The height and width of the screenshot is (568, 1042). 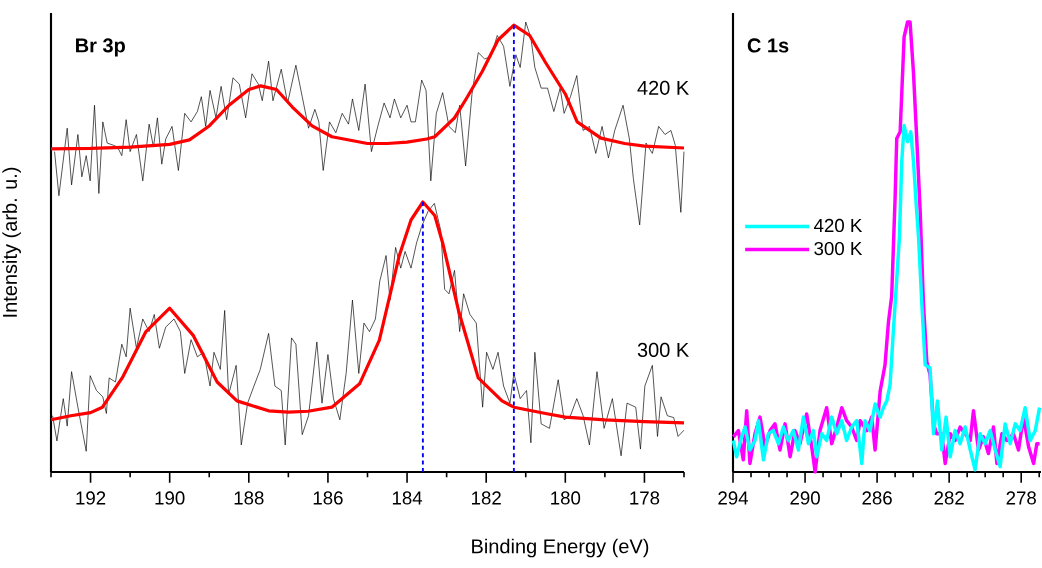 I want to click on y-axis-title: Intensity (arb. u.), so click(x=11, y=242).